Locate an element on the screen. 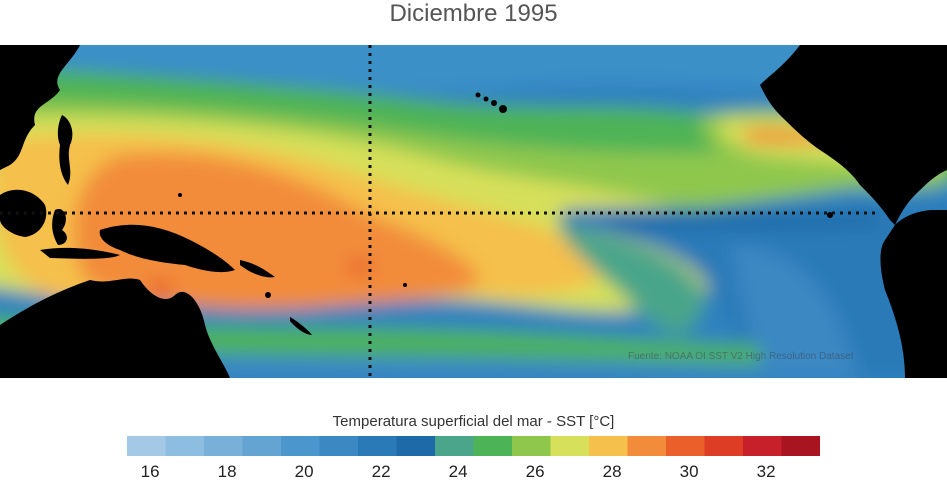  colorbar-tick-label: 28 is located at coordinates (612, 471).